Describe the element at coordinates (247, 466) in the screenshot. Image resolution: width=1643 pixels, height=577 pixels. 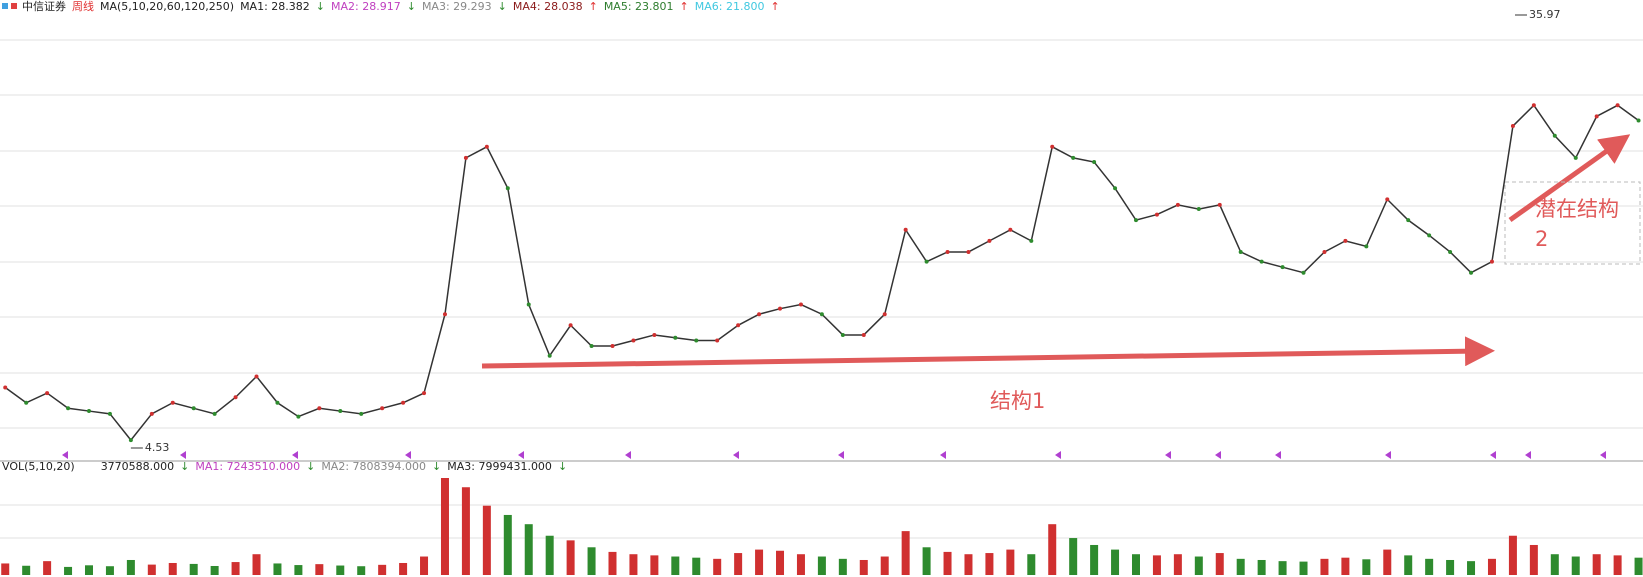
I see `header-text: MA1: 7243510.000` at that location.